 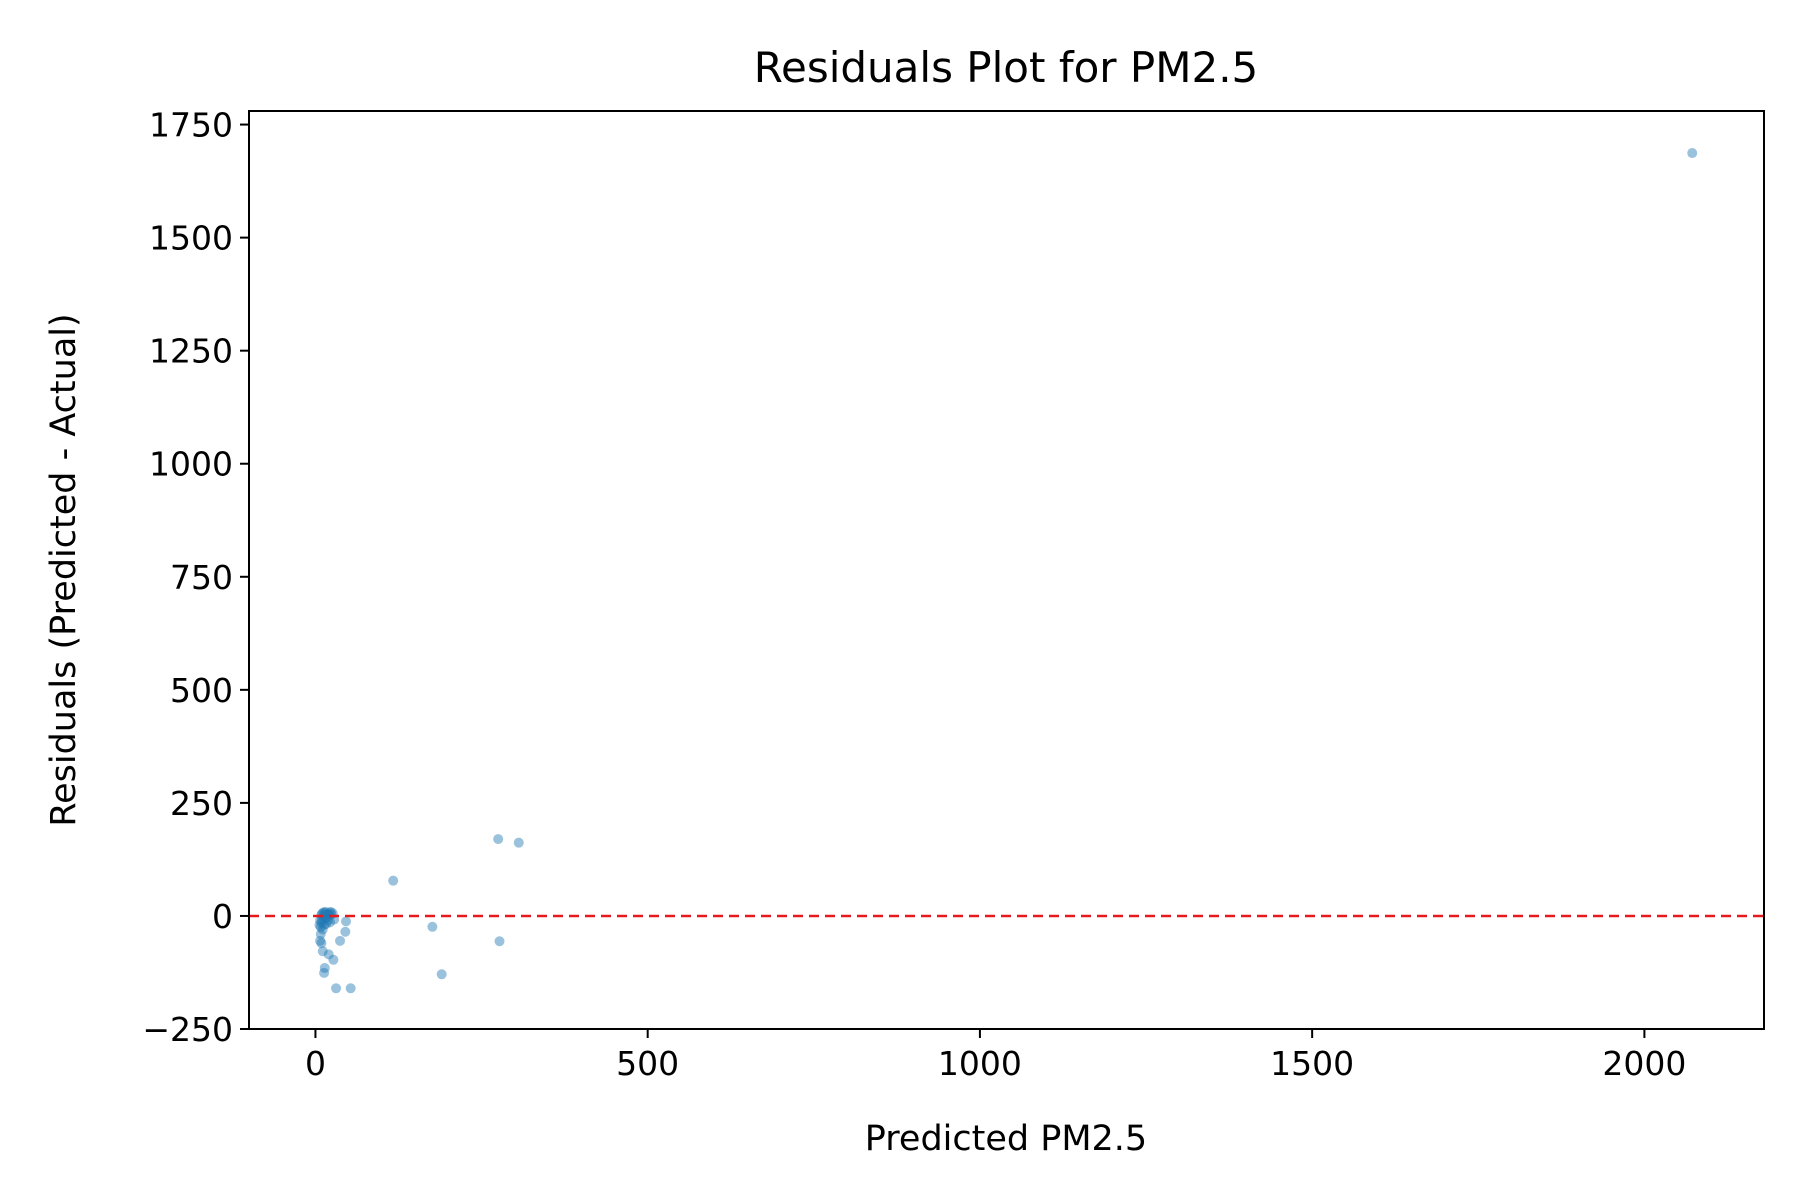 What do you see at coordinates (201, 690) in the screenshot?
I see `y-tick-label: 500` at bounding box center [201, 690].